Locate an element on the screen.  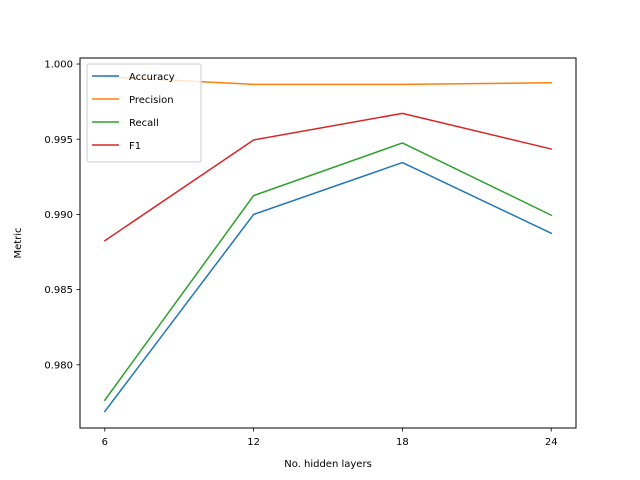
y-axis: 0.980 0.985 0.990 0.995 1.000 is located at coordinates (62, 215).